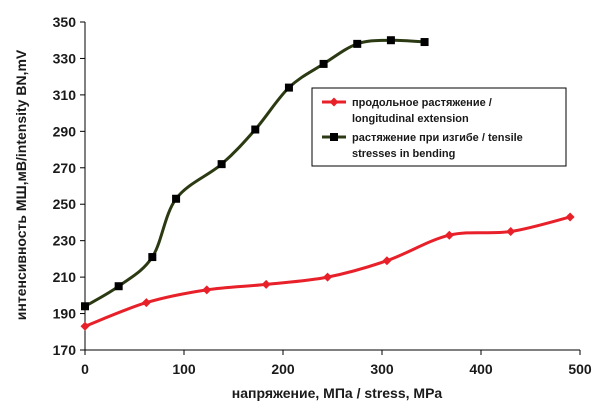 This screenshot has width=596, height=410. Describe the element at coordinates (481, 369) in the screenshot. I see `x-tick-label: 400` at that location.